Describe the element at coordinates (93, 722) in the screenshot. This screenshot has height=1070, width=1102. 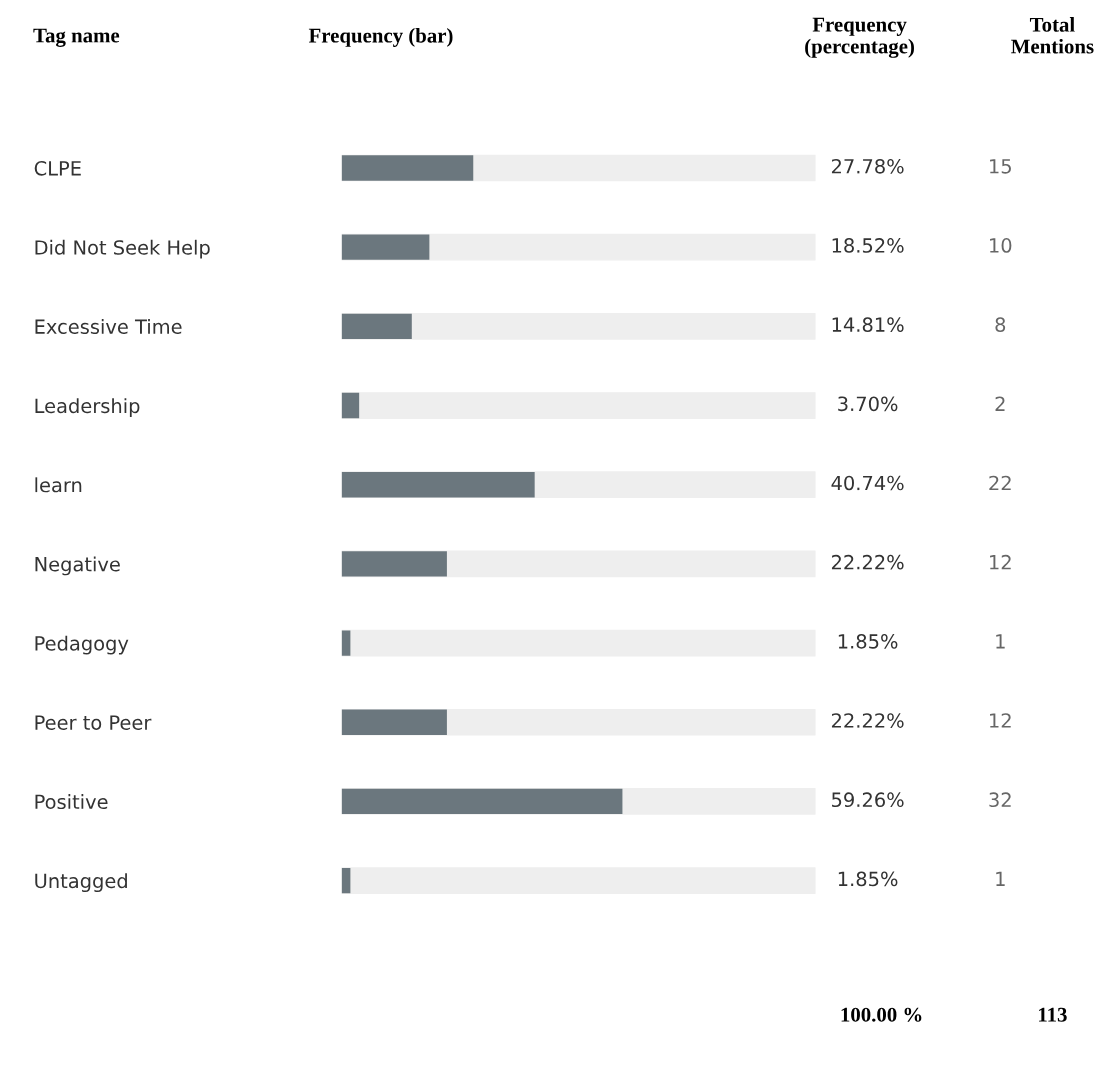
I see `y-tick-label: Peer to Peer` at that location.